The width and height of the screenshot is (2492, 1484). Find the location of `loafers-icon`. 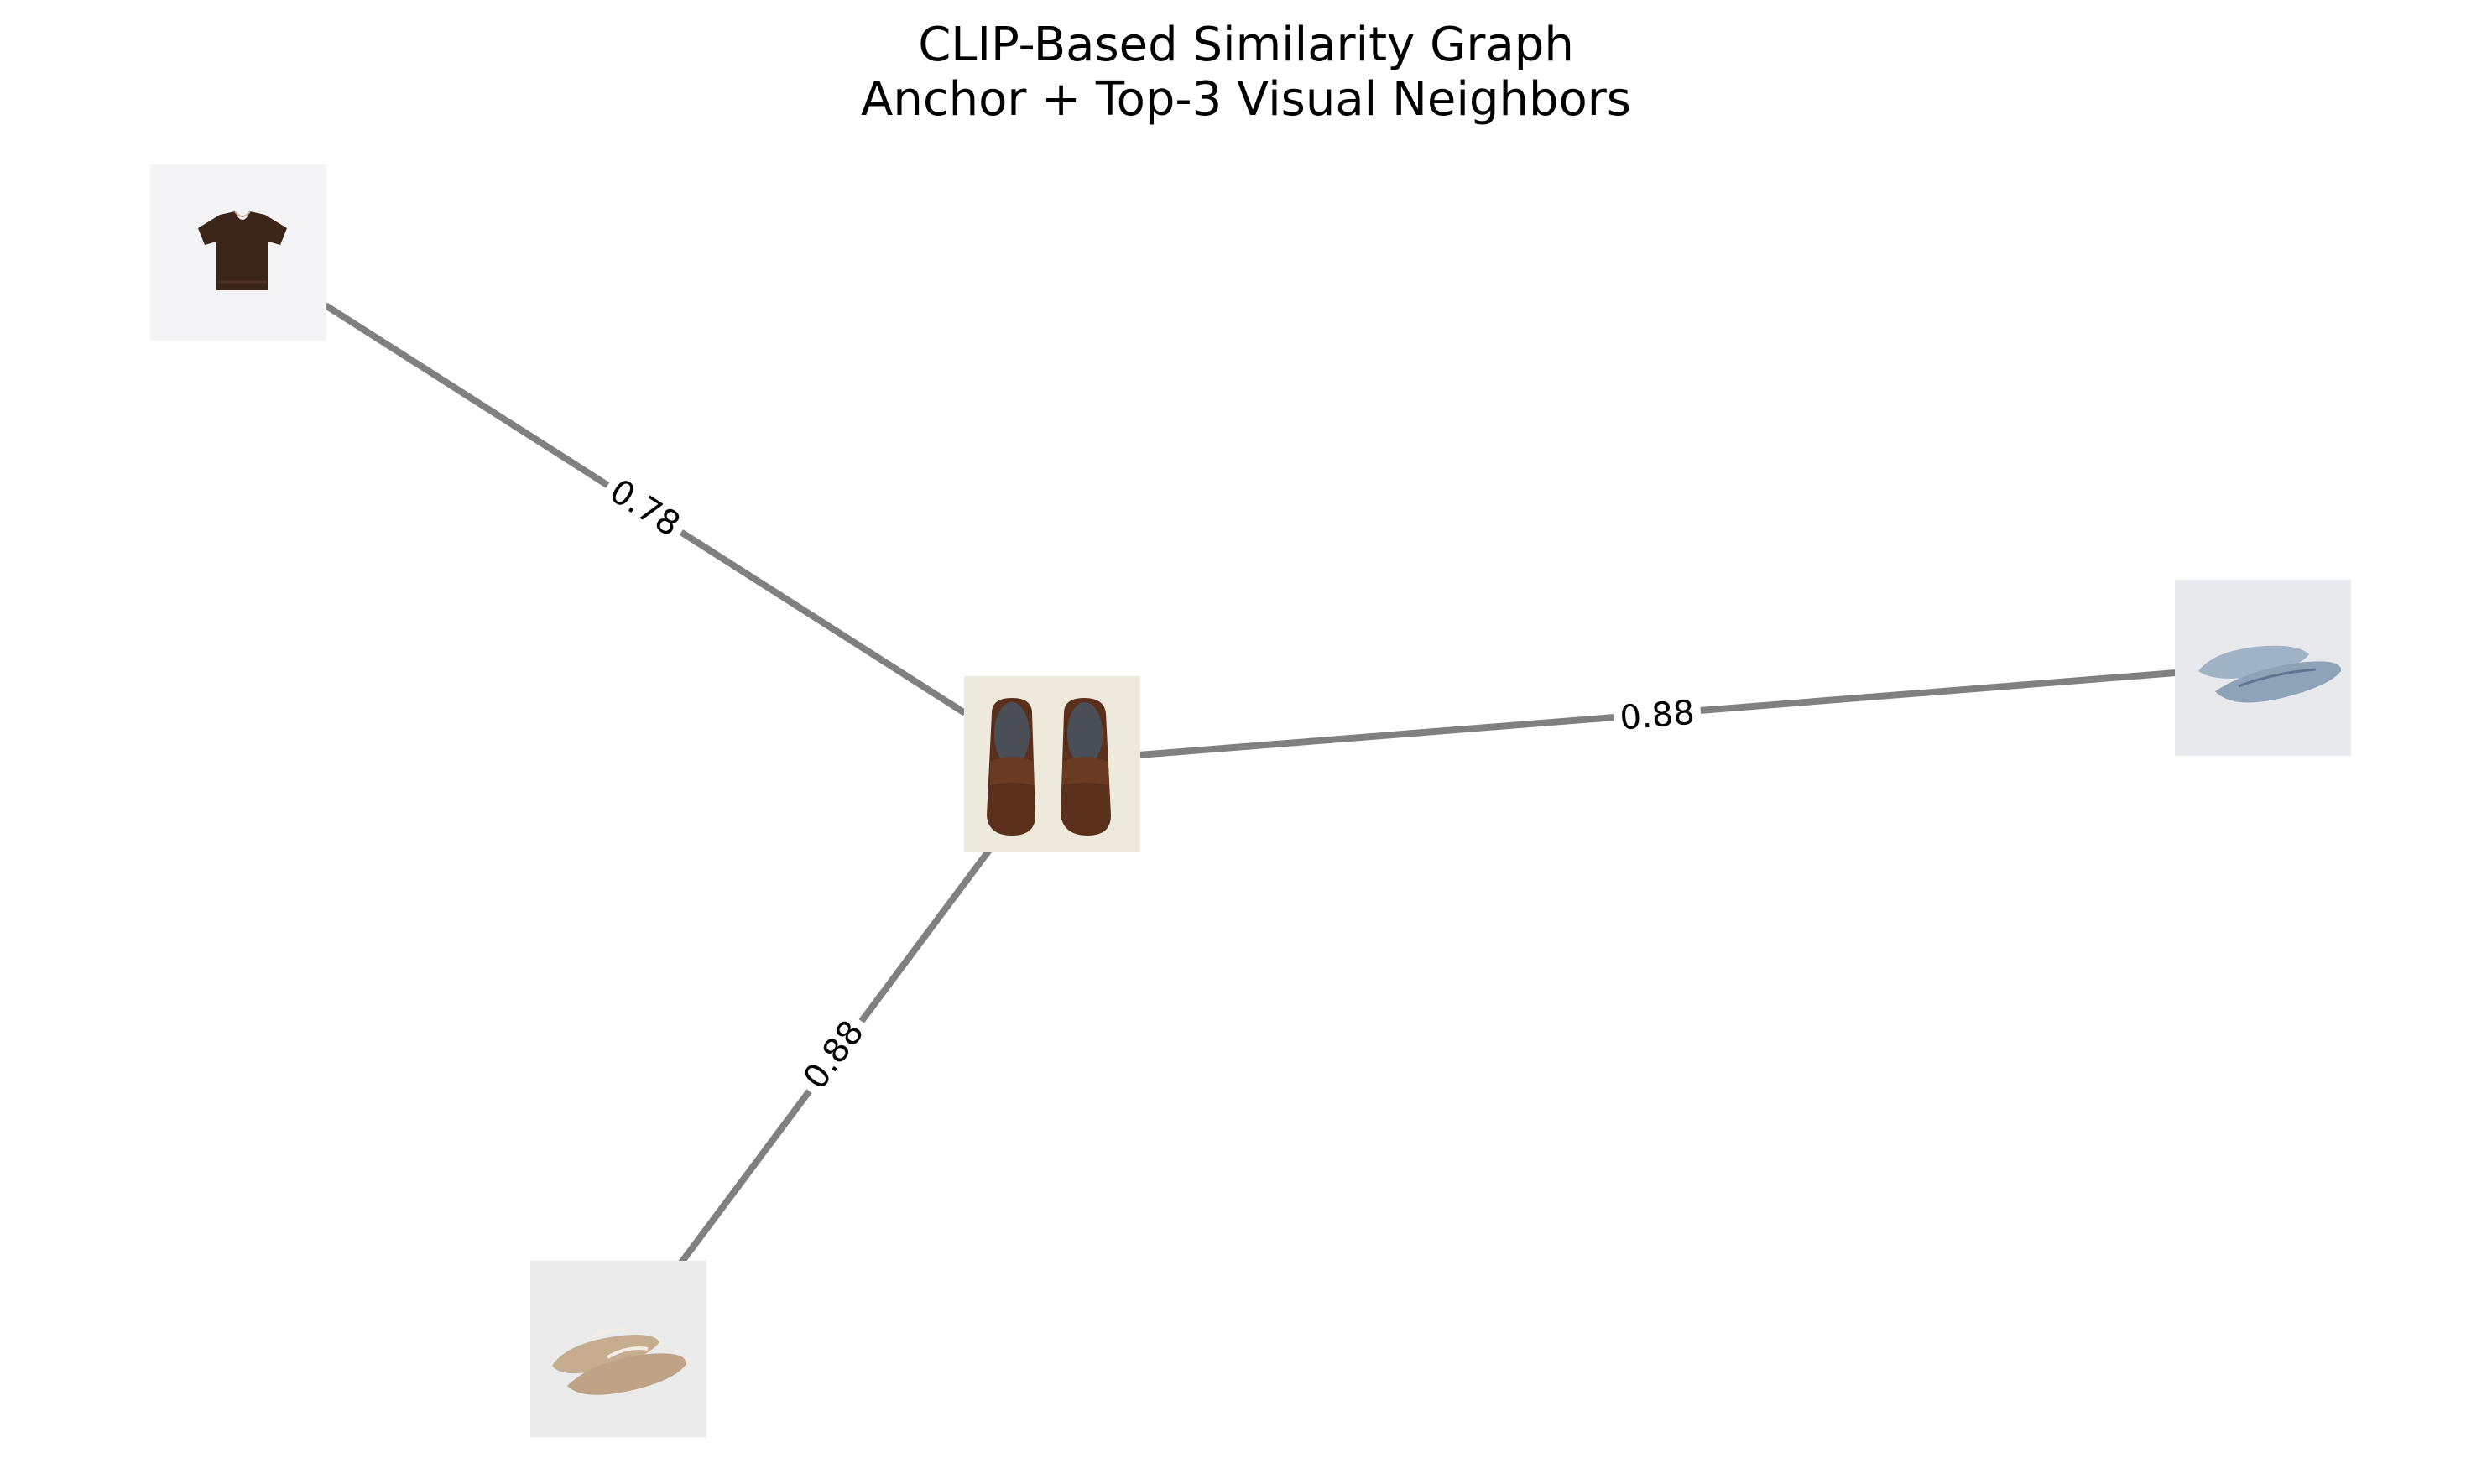

loafers-icon is located at coordinates (1049, 767).